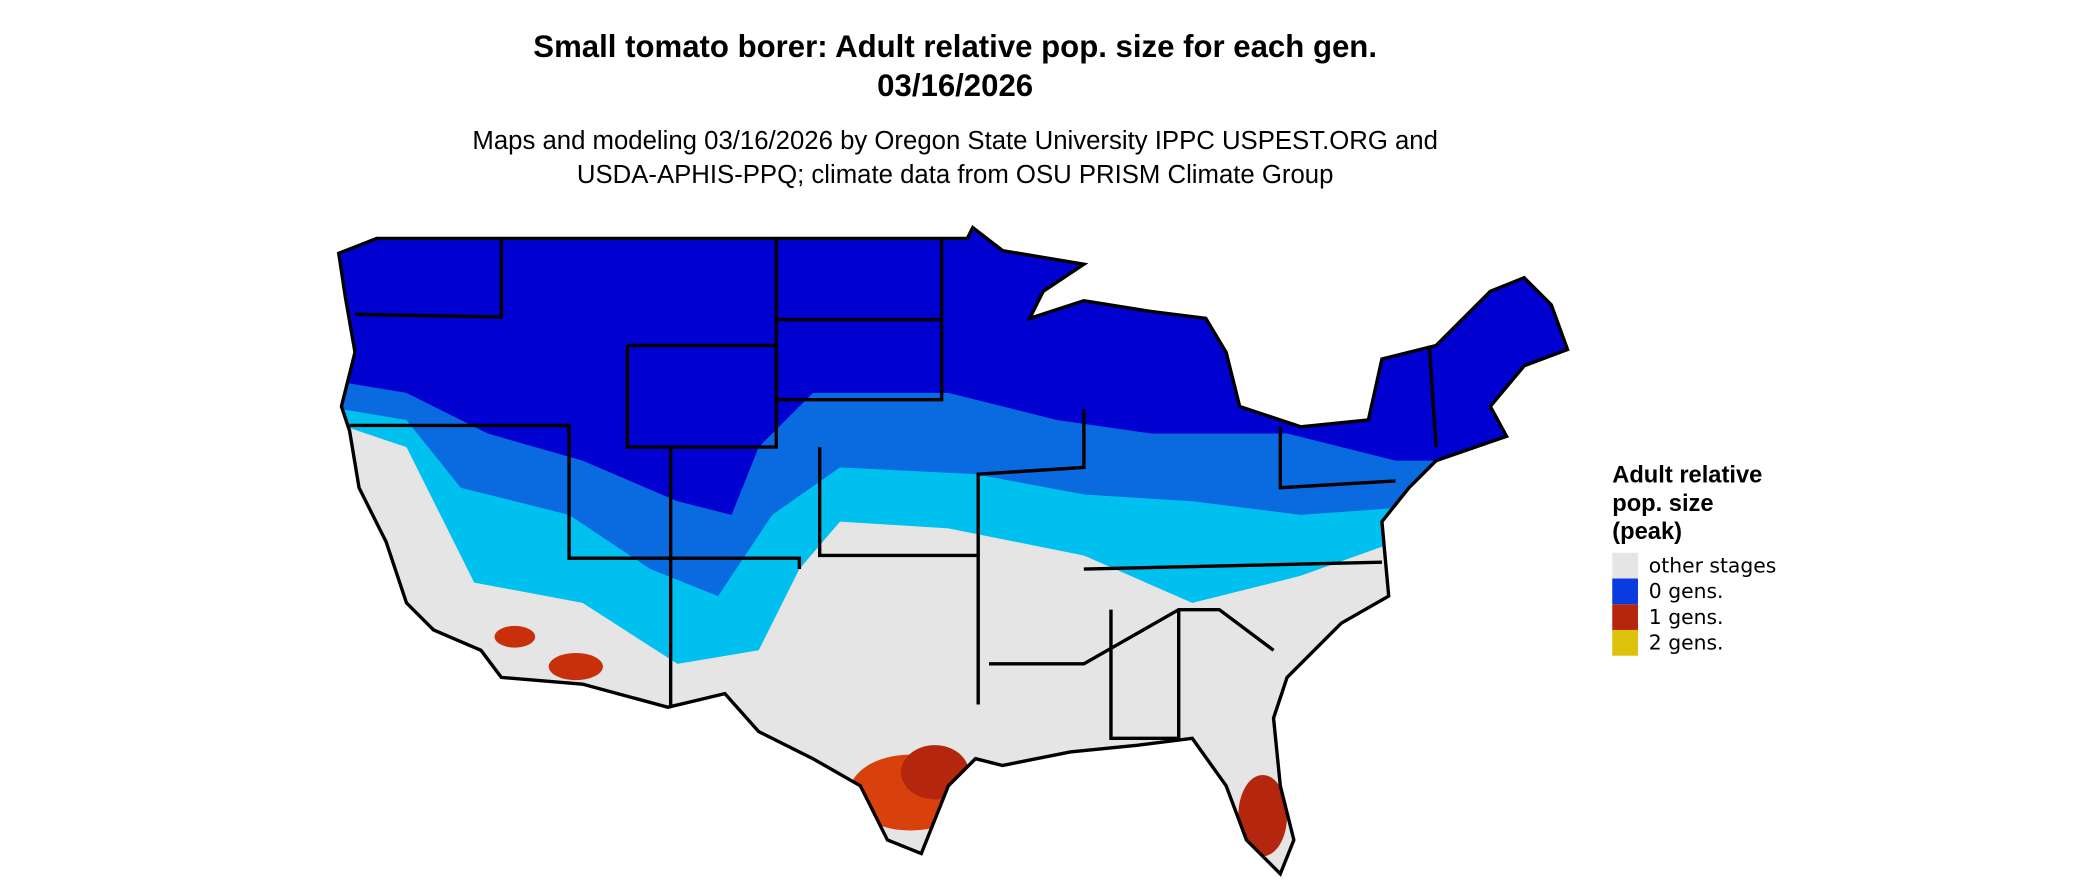  Describe the element at coordinates (955, 85) in the screenshot. I see `title-line: 03/16/2026` at that location.